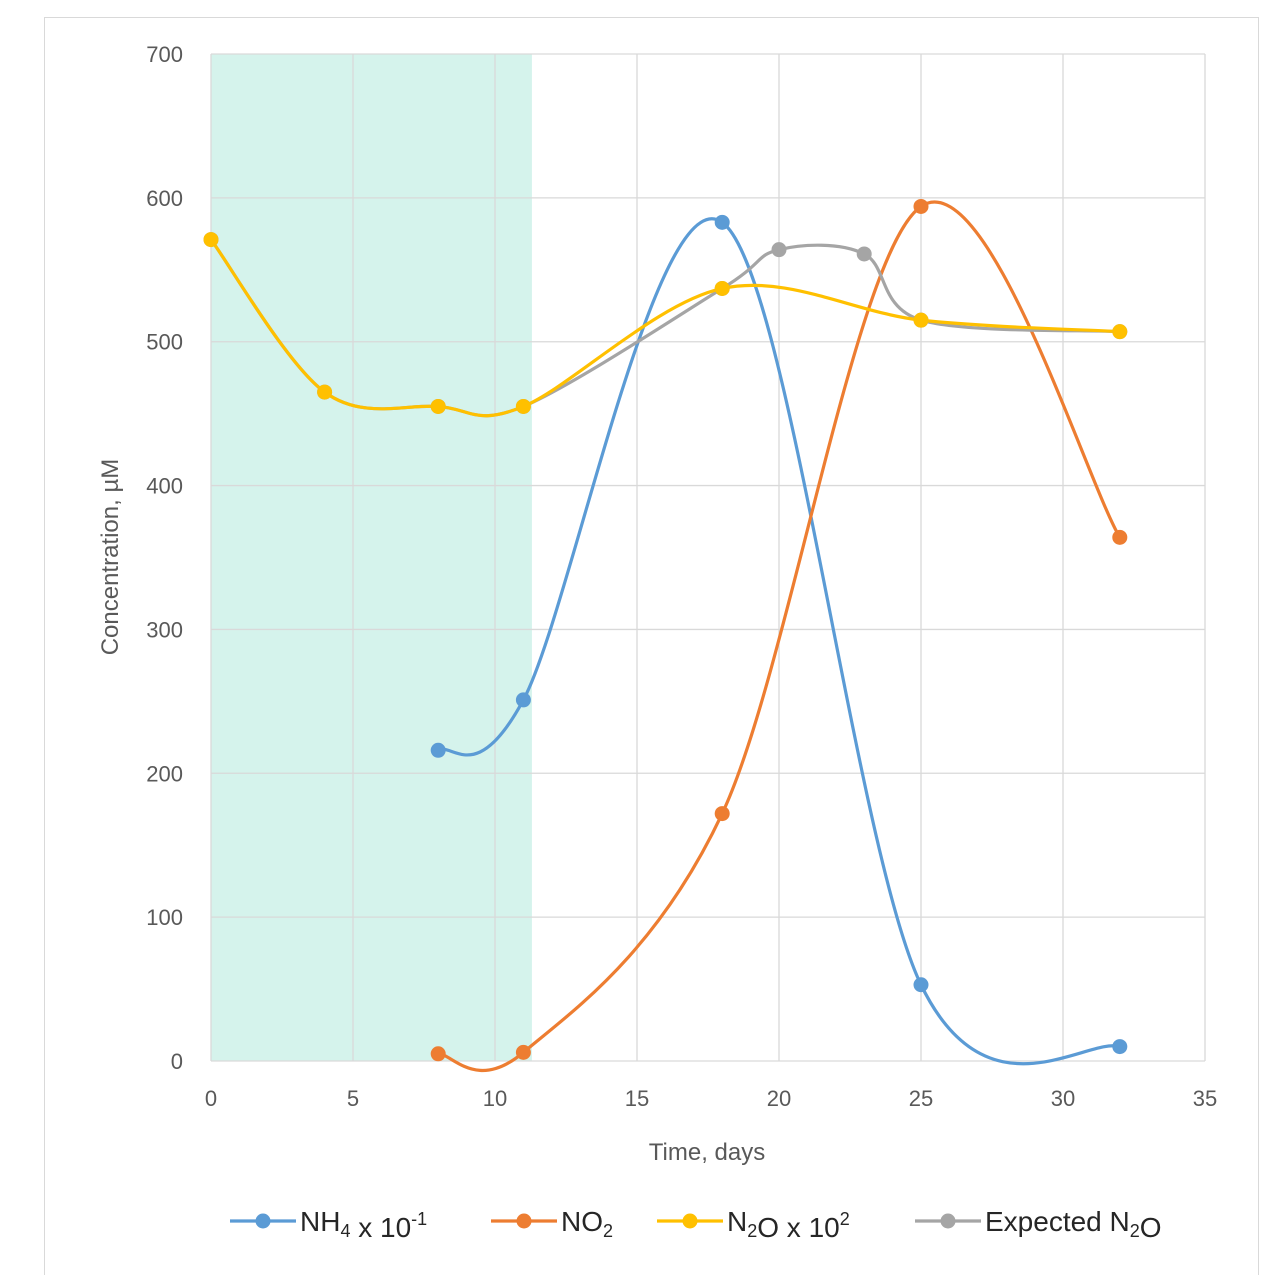 This screenshot has height=1275, width=1277. What do you see at coordinates (164, 54) in the screenshot?
I see `y-tick-label: 700` at bounding box center [164, 54].